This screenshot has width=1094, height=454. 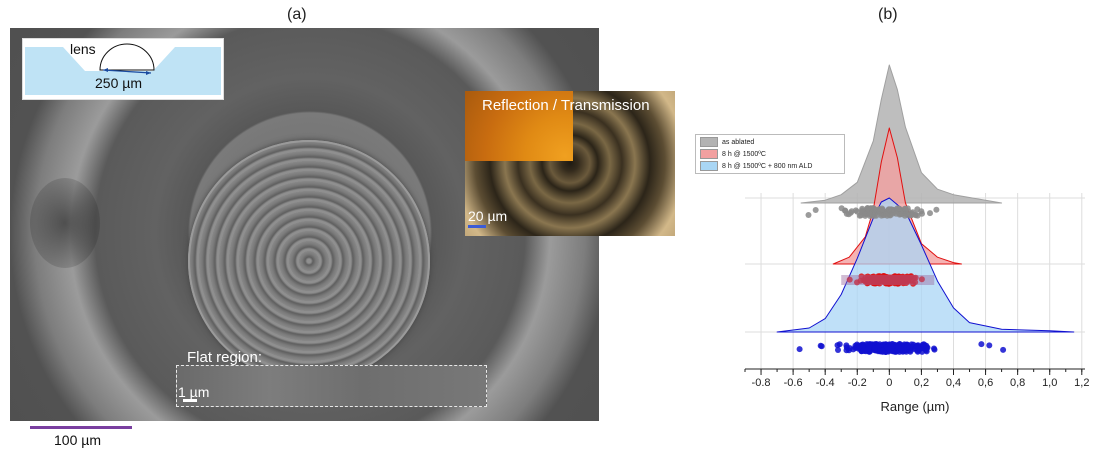 What do you see at coordinates (921, 383) in the screenshot?
I see `x-tick-label-5: 0,2` at bounding box center [921, 383].